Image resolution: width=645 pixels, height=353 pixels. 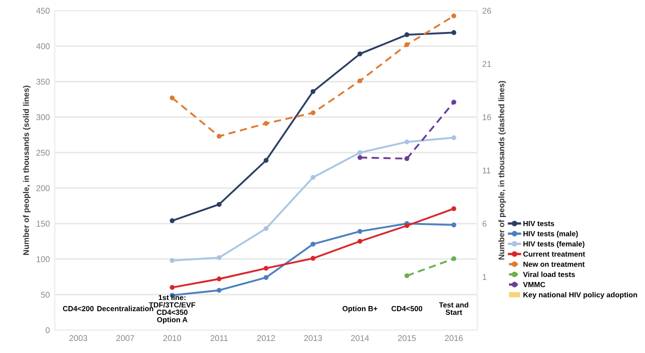 What do you see at coordinates (453, 338) in the screenshot?
I see `x-tick-label: 2016` at bounding box center [453, 338].